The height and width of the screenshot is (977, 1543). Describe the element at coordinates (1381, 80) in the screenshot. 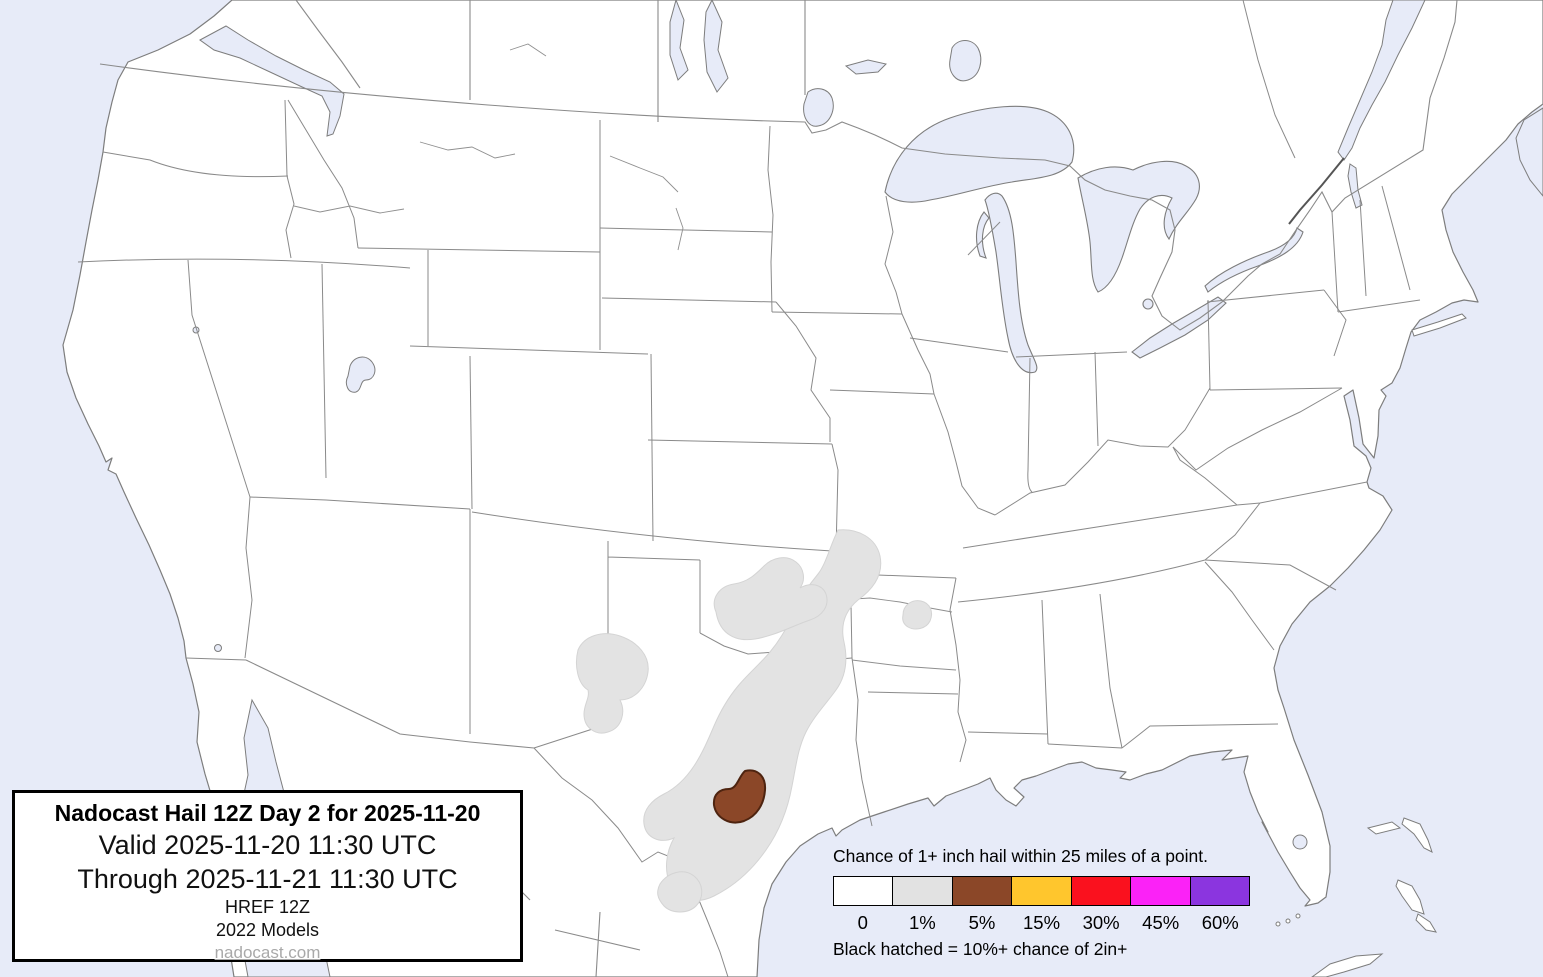

I see `st-lawrence-estuary-water` at that location.